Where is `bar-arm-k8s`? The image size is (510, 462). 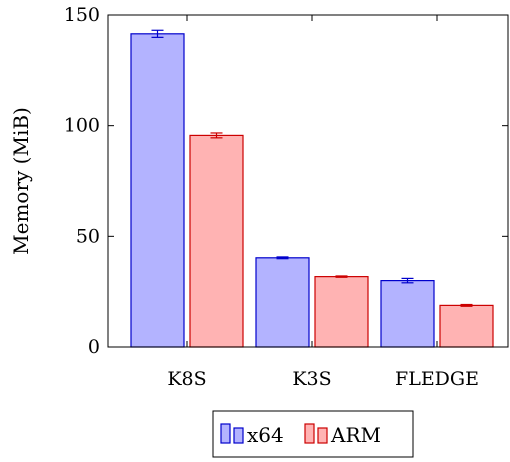 bar-arm-k8s is located at coordinates (216, 241).